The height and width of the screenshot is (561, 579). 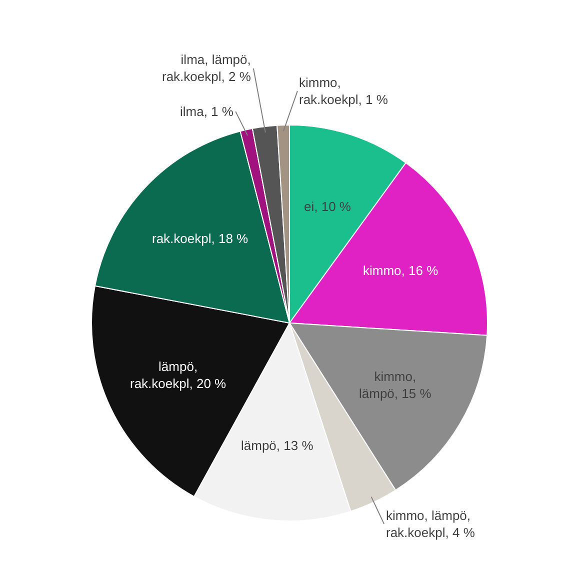 I want to click on slice-label: kimmo, 16 %, so click(x=401, y=270).